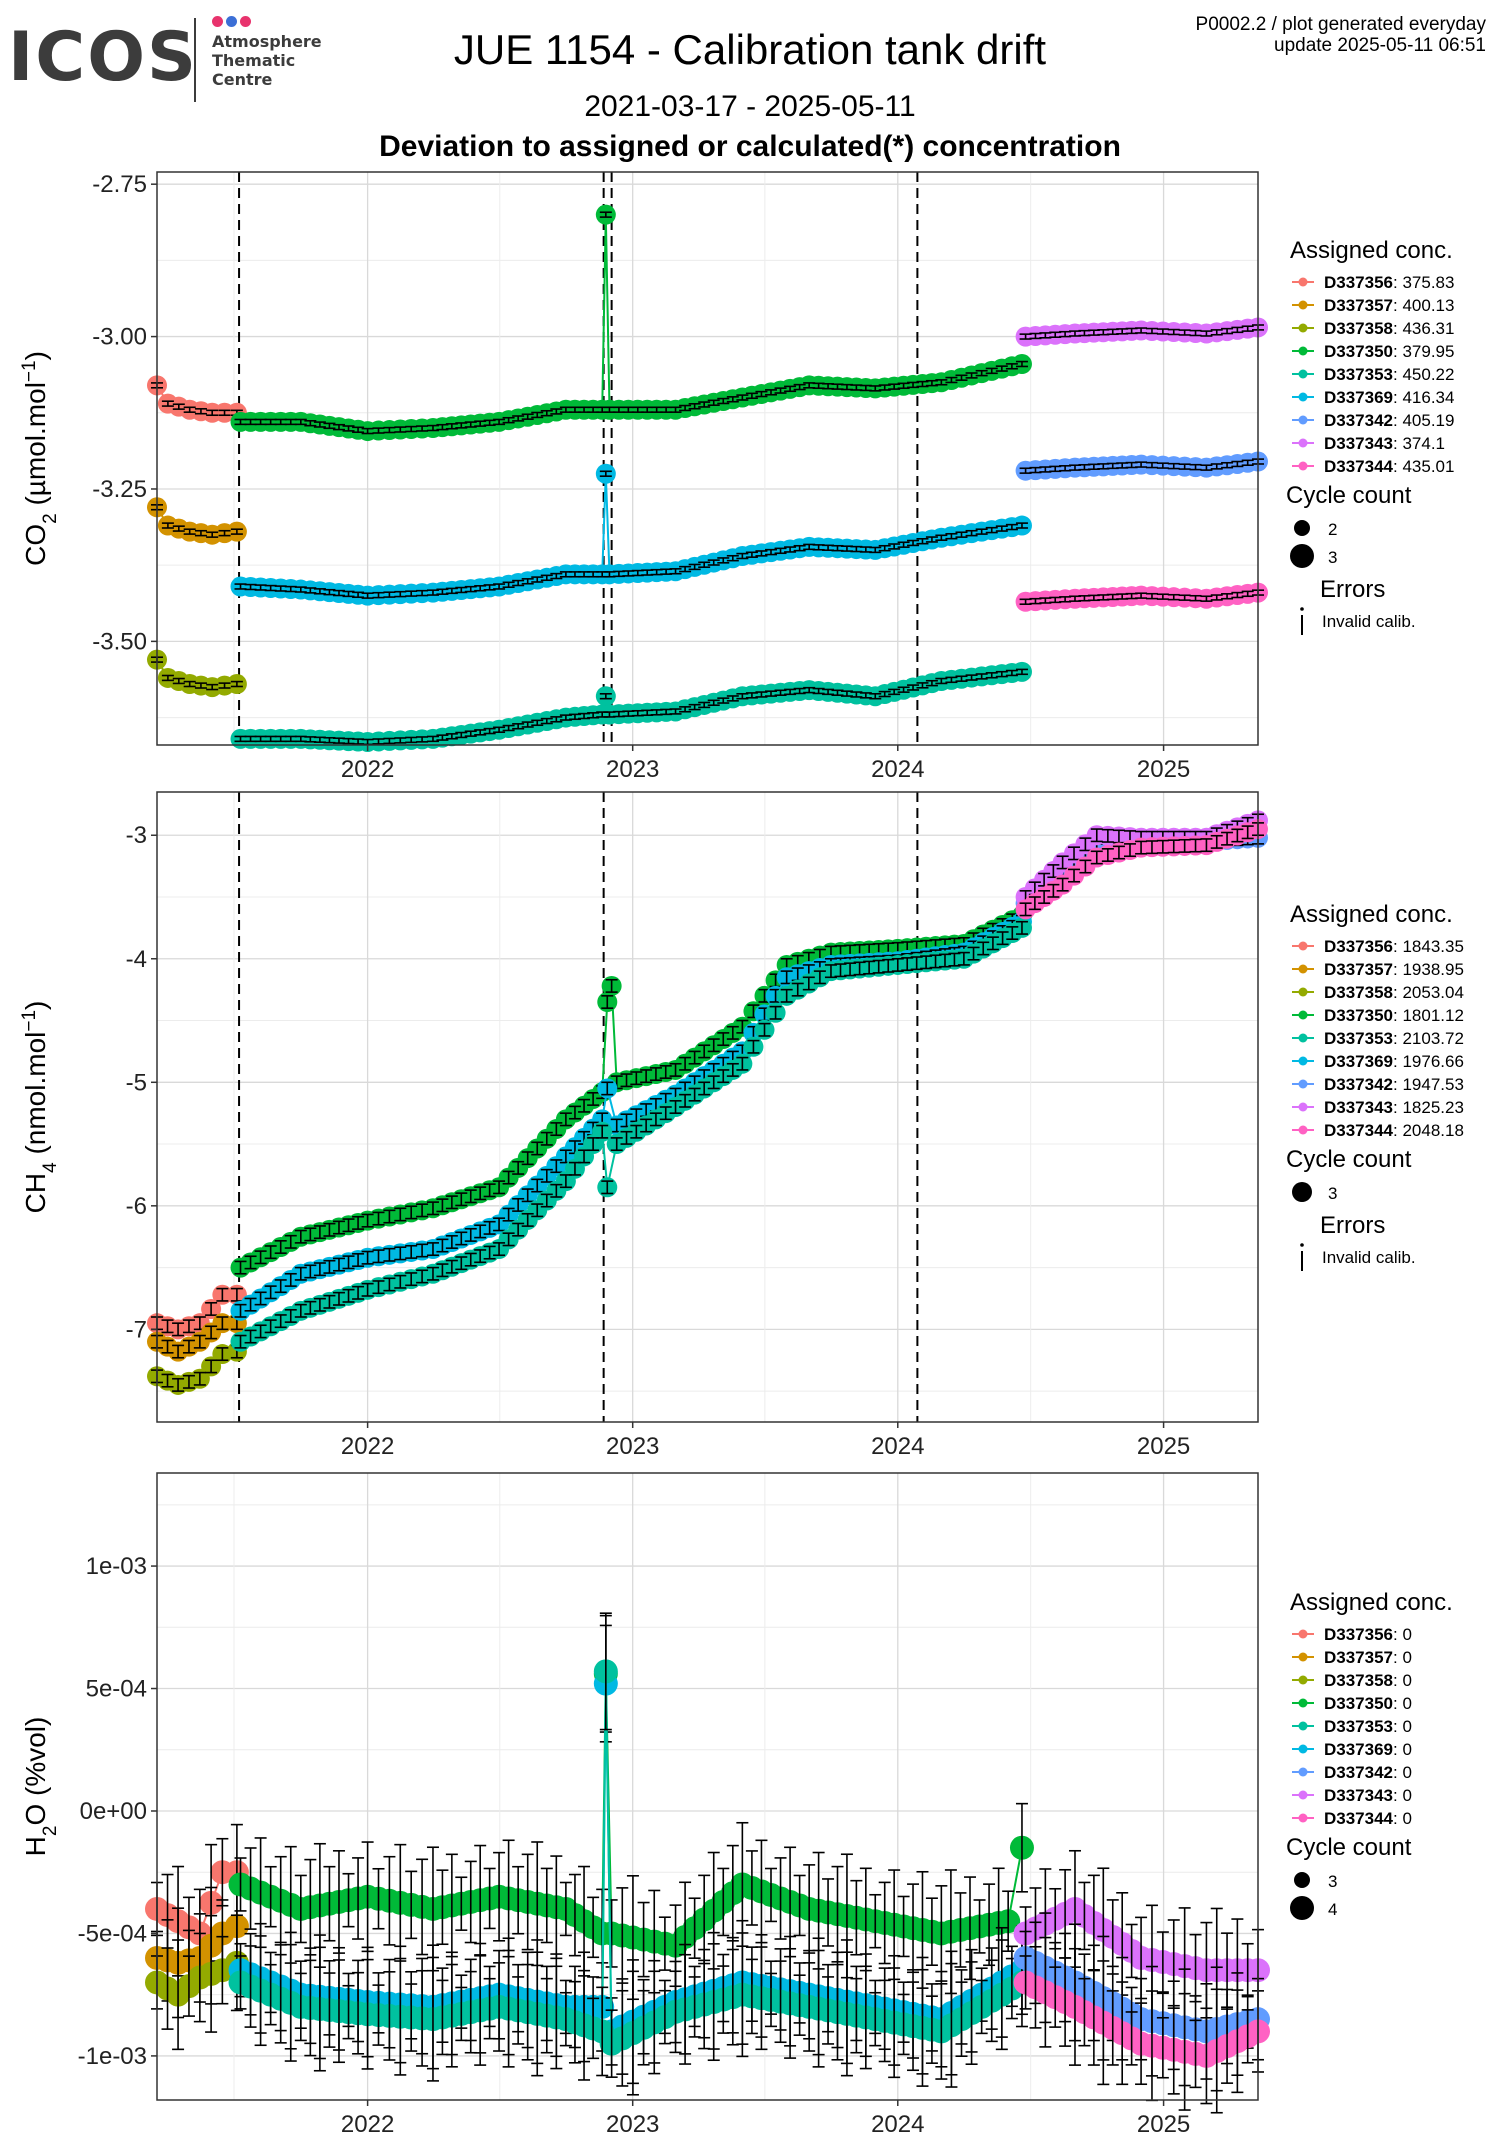 The width and height of the screenshot is (1500, 2145). Describe the element at coordinates (1332, 1909) in the screenshot. I see `cycle-label: 4` at that location.